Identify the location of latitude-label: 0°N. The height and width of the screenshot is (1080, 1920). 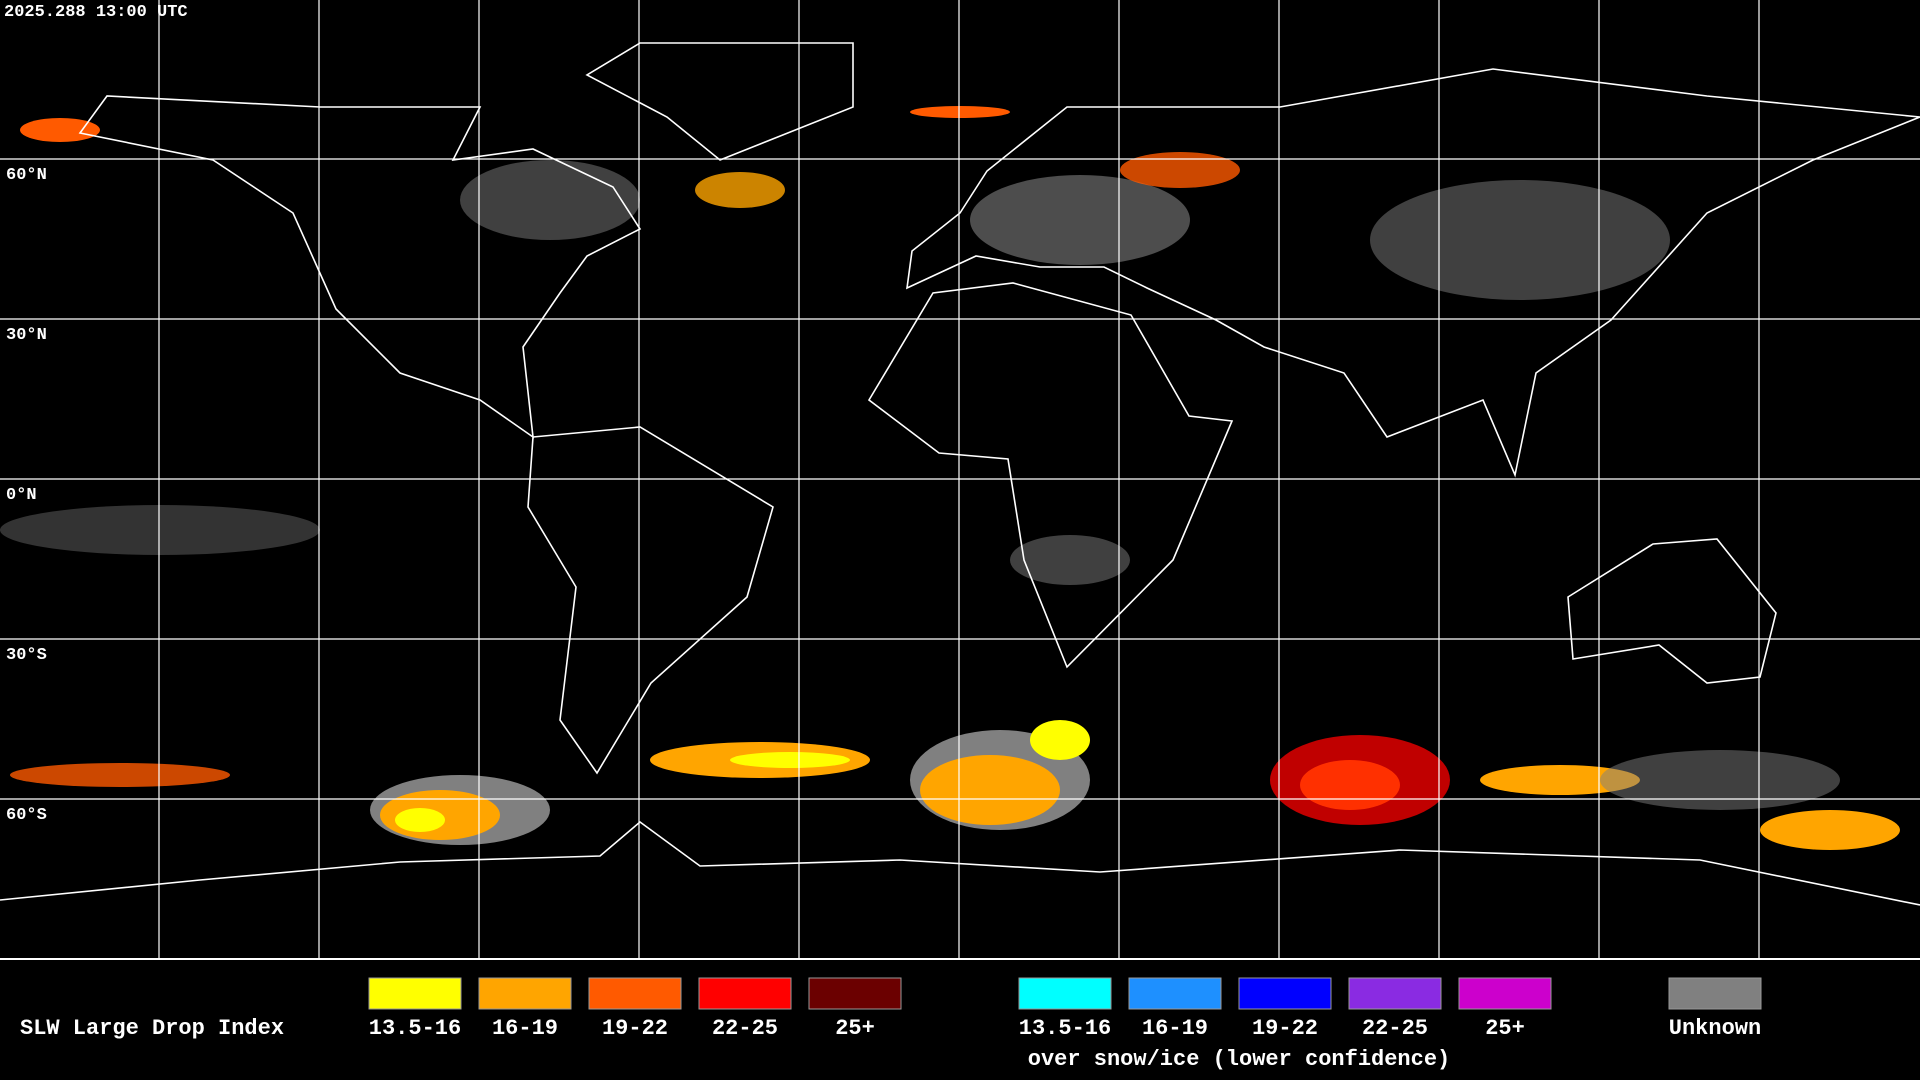
(21, 495).